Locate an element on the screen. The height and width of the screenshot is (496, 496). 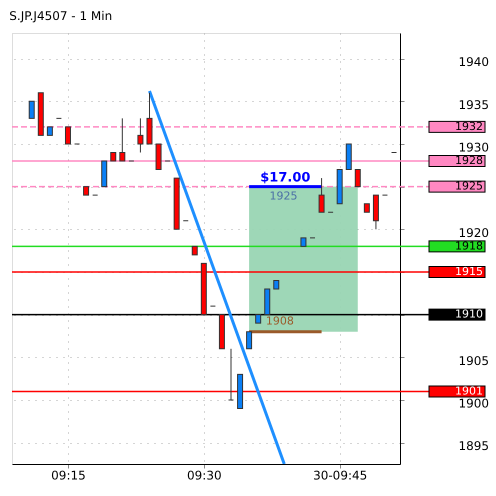
annotation: 1908 is located at coordinates (280, 321).